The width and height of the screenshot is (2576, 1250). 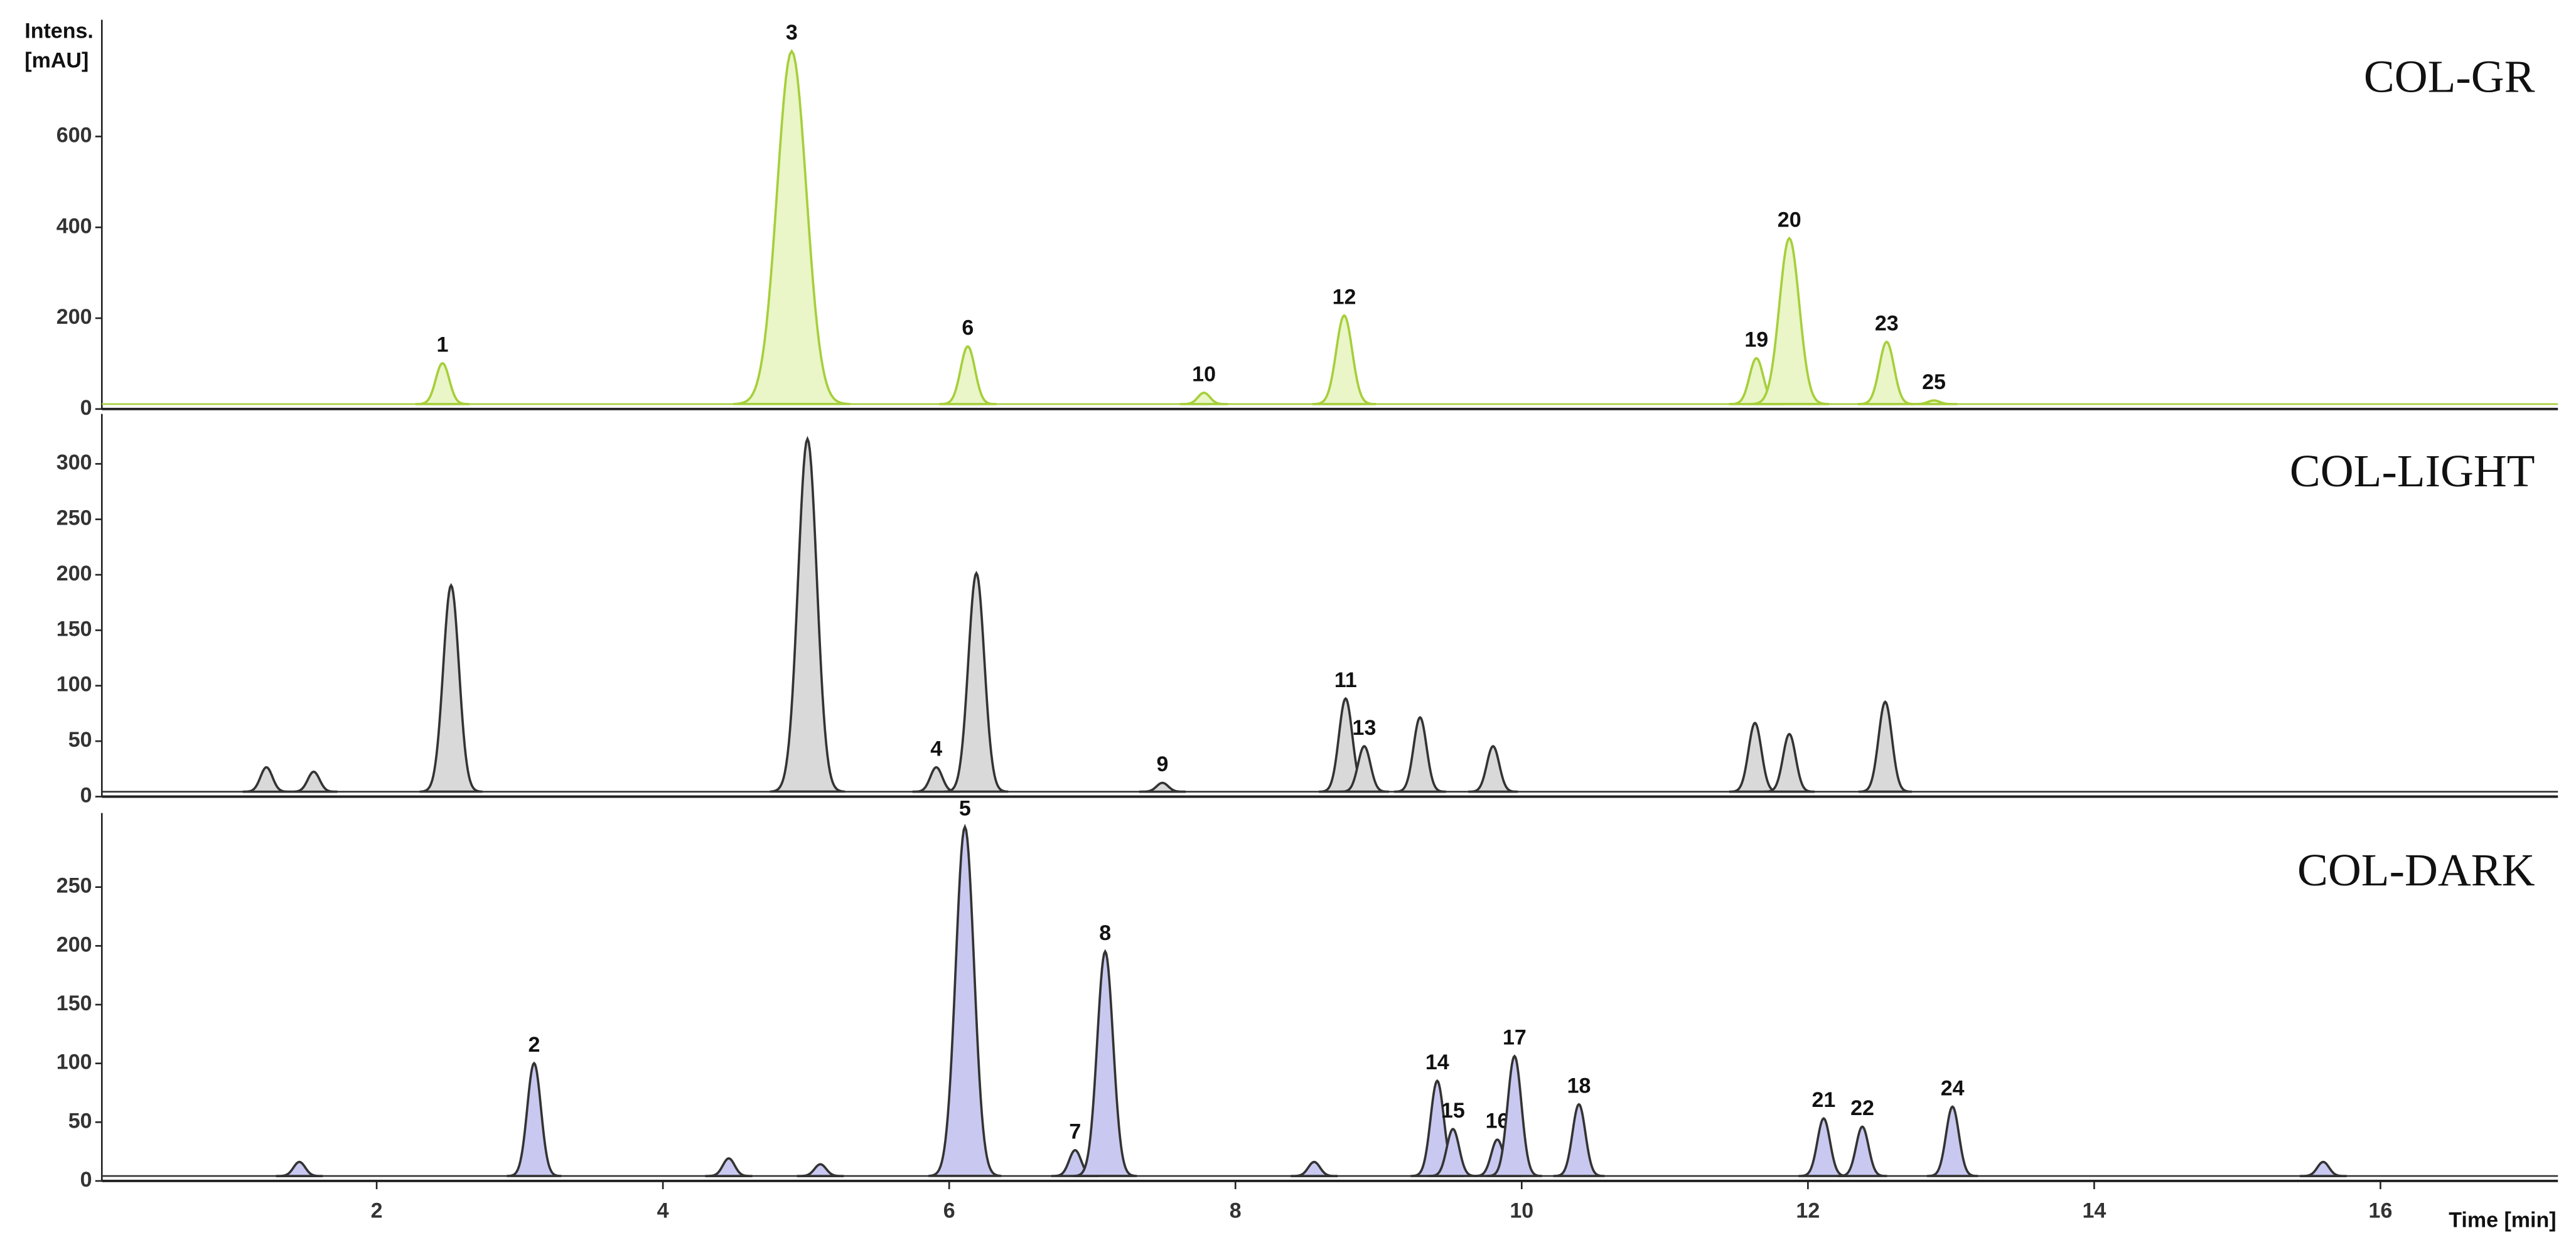 I want to click on peak-label: 10, so click(x=1204, y=375).